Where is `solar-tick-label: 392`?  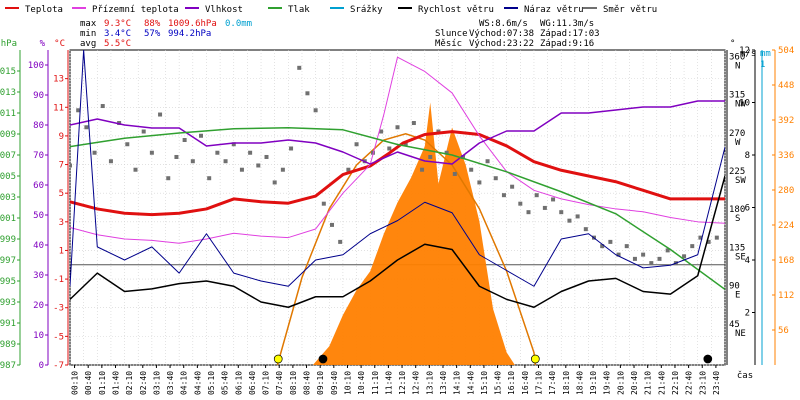 solar-tick-label: 392 is located at coordinates (786, 121).